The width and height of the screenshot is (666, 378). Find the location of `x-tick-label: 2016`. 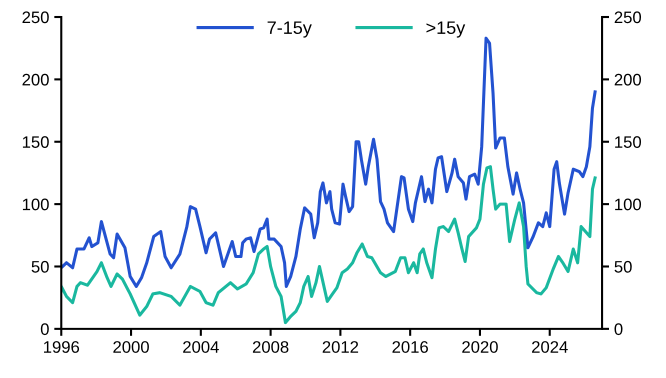

x-tick-label: 2016 is located at coordinates (410, 347).